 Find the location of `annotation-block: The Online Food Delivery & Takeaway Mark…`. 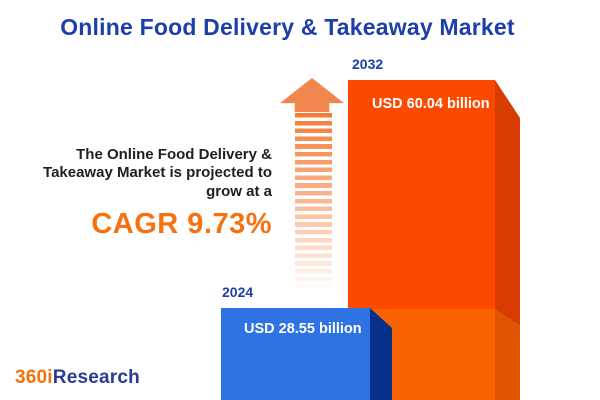

annotation-block: The Online Food Delivery & Takeaway Mark… is located at coordinates (149, 193).